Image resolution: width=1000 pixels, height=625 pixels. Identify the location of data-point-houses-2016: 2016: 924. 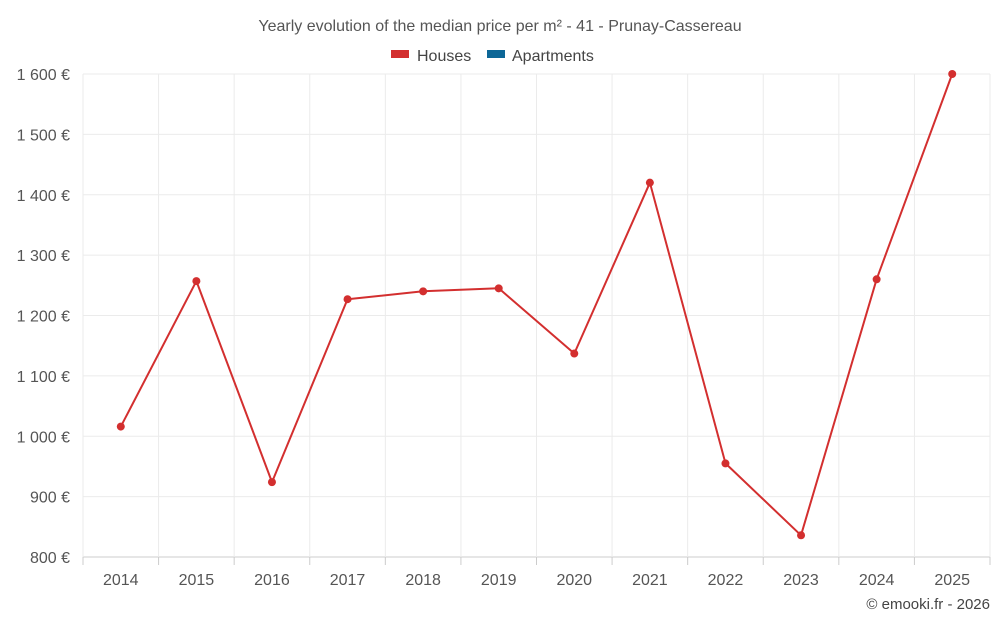
(271, 482).